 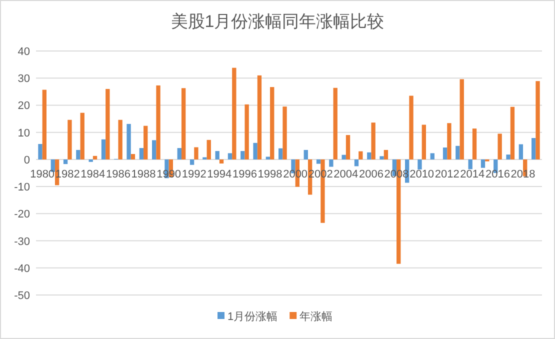 What do you see at coordinates (143, 174) in the screenshot?
I see `x-tick-label: 1988` at bounding box center [143, 174].